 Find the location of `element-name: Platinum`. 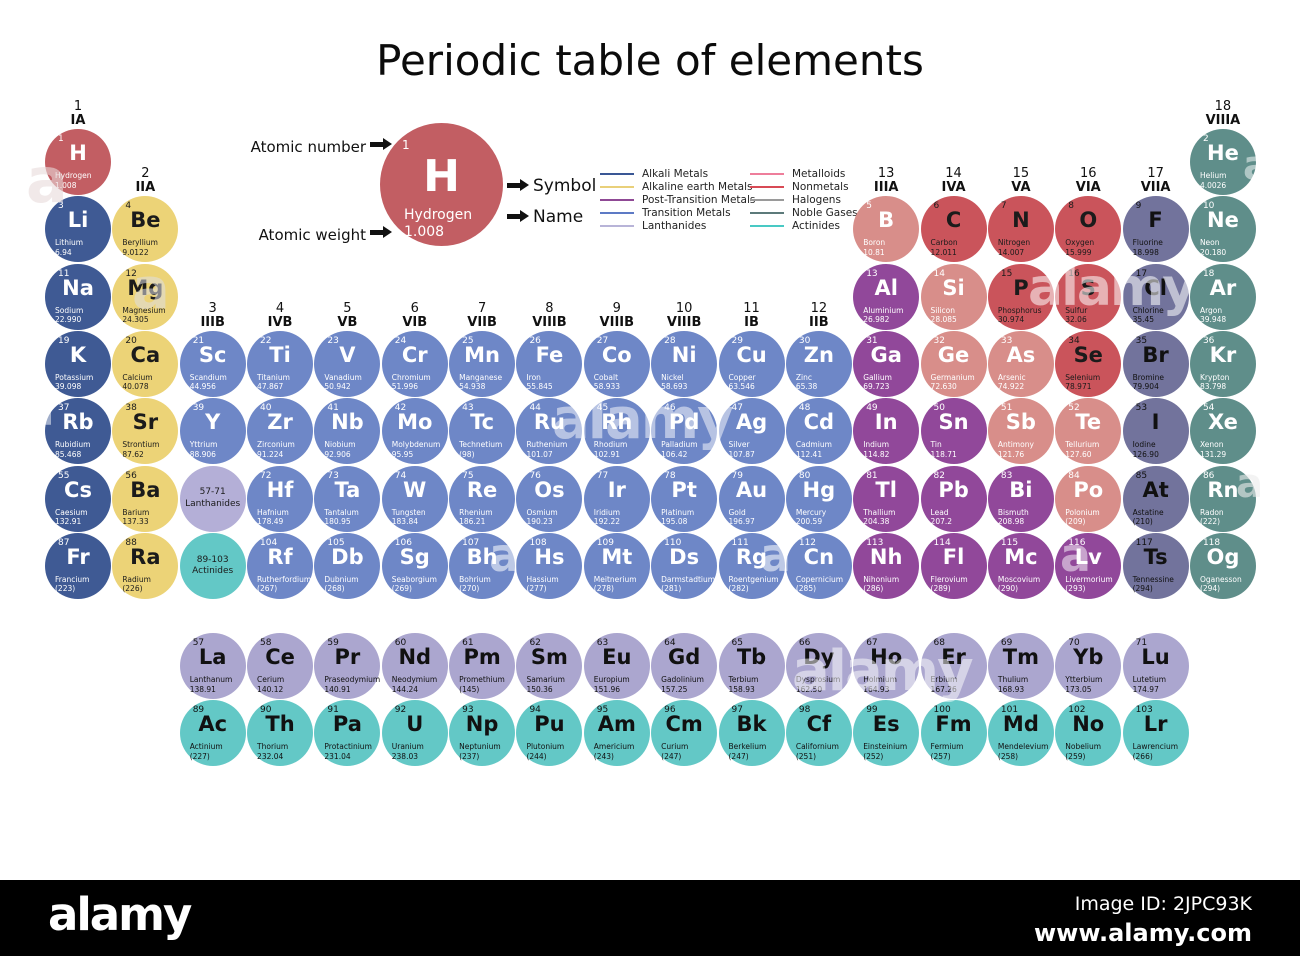

element-name: Platinum is located at coordinates (678, 512).